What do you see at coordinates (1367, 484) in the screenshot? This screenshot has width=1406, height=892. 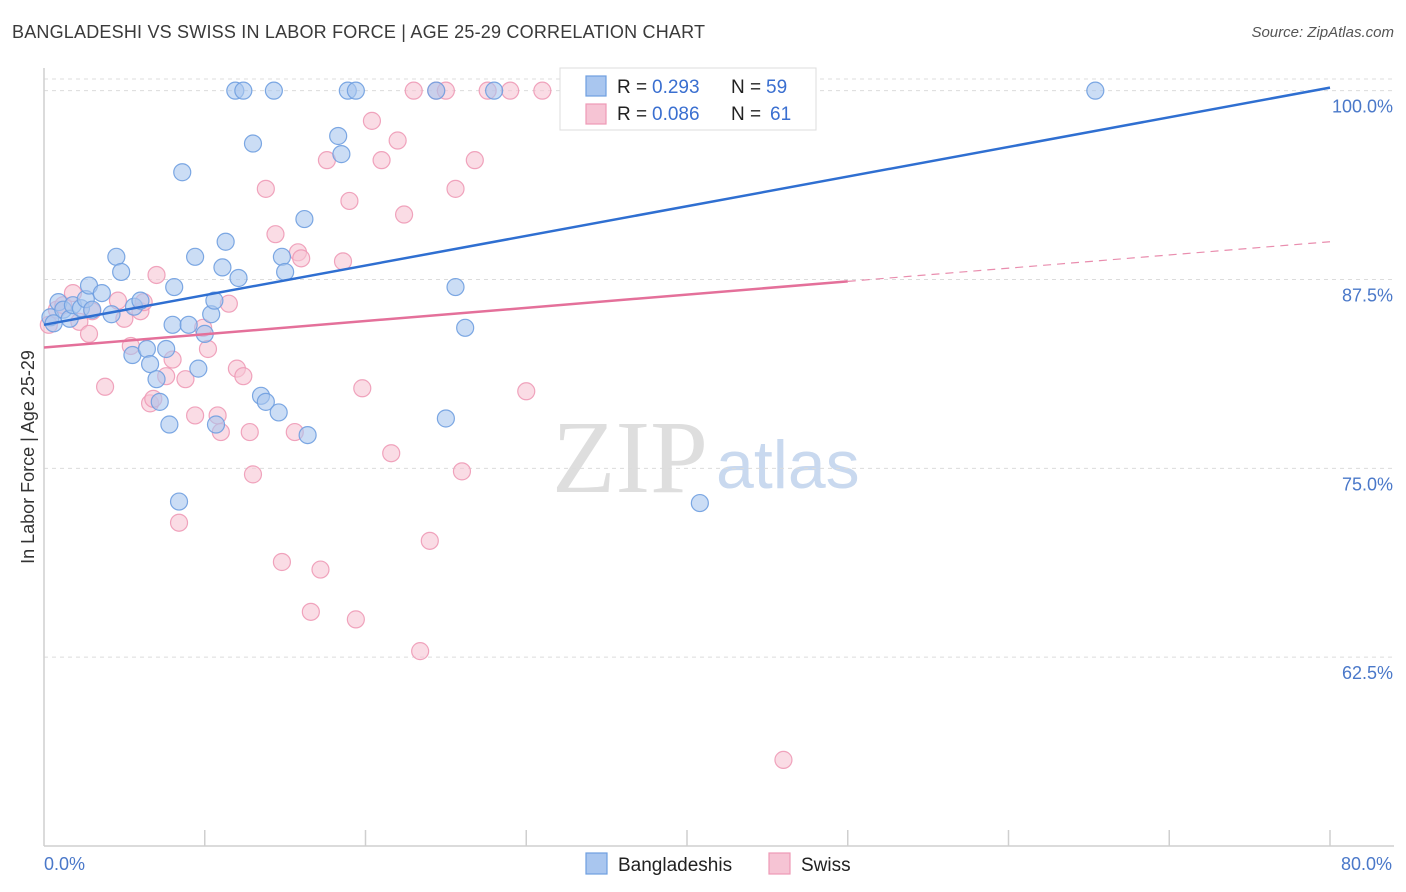 I see `y-tick-label: 75.0%` at bounding box center [1367, 484].